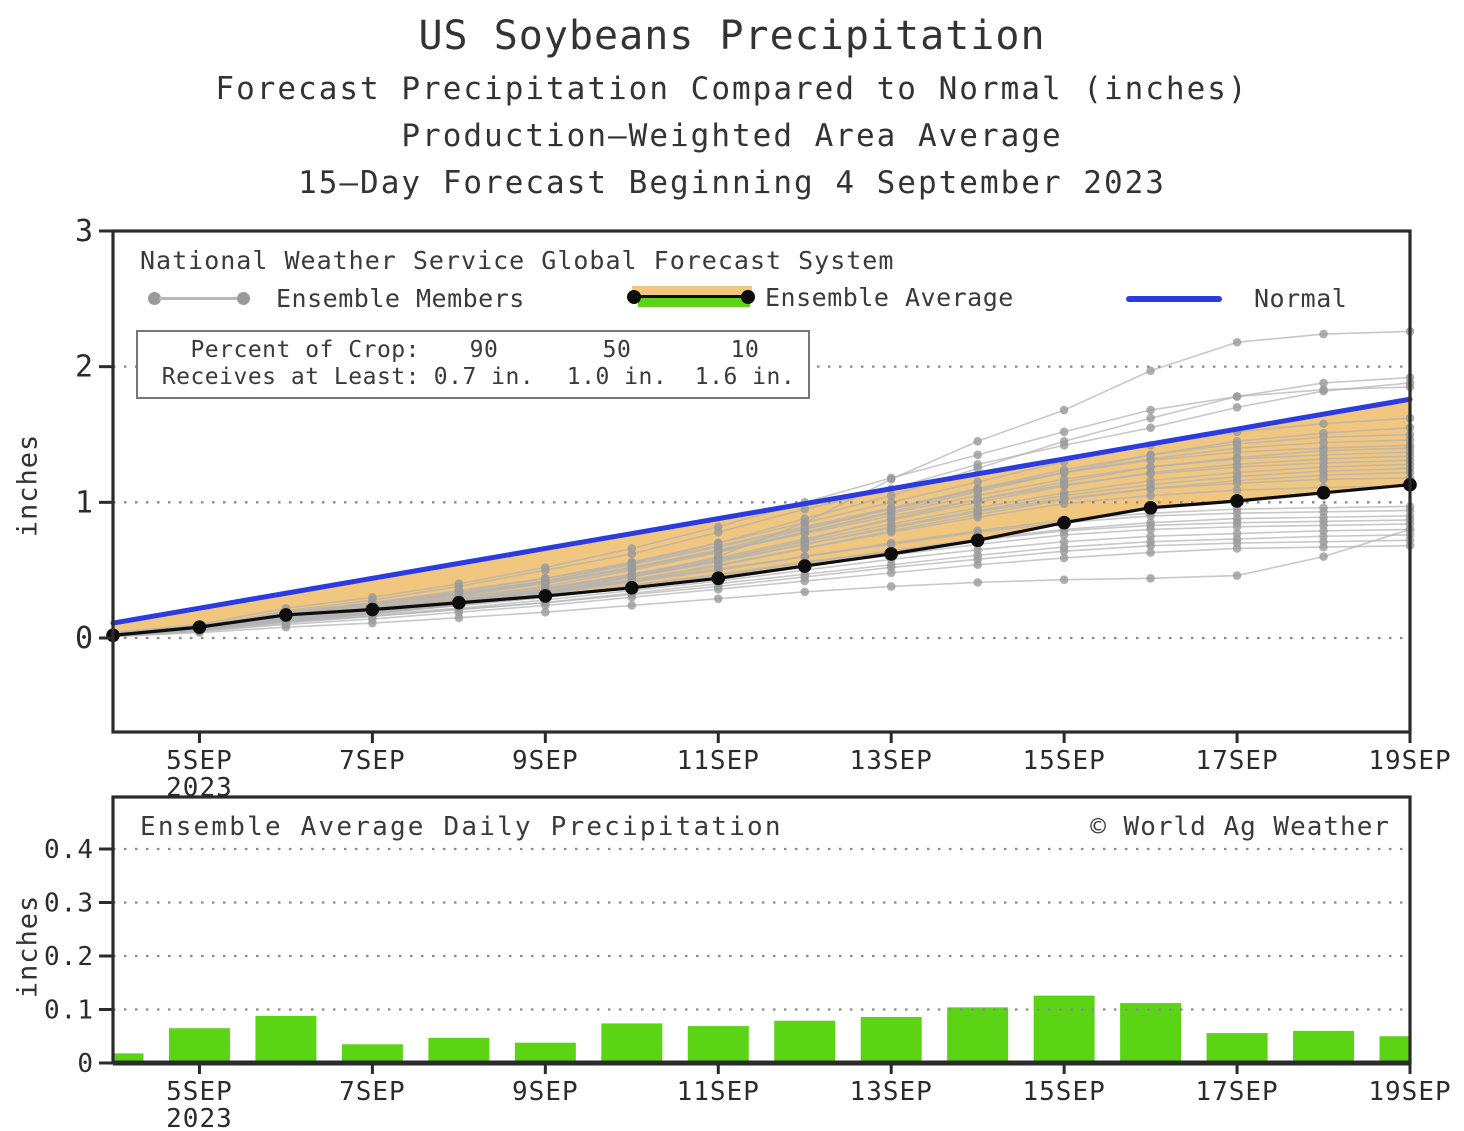 Image resolution: width=1464 pixels, height=1131 pixels. I want to click on x-tick-label: 15SEP, so click(1063, 761).